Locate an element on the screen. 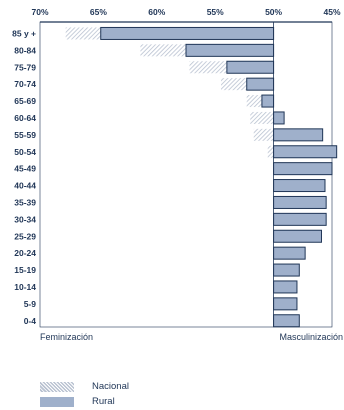 This screenshot has width=344, height=410. age-group-label: 40-44 is located at coordinates (25, 186).